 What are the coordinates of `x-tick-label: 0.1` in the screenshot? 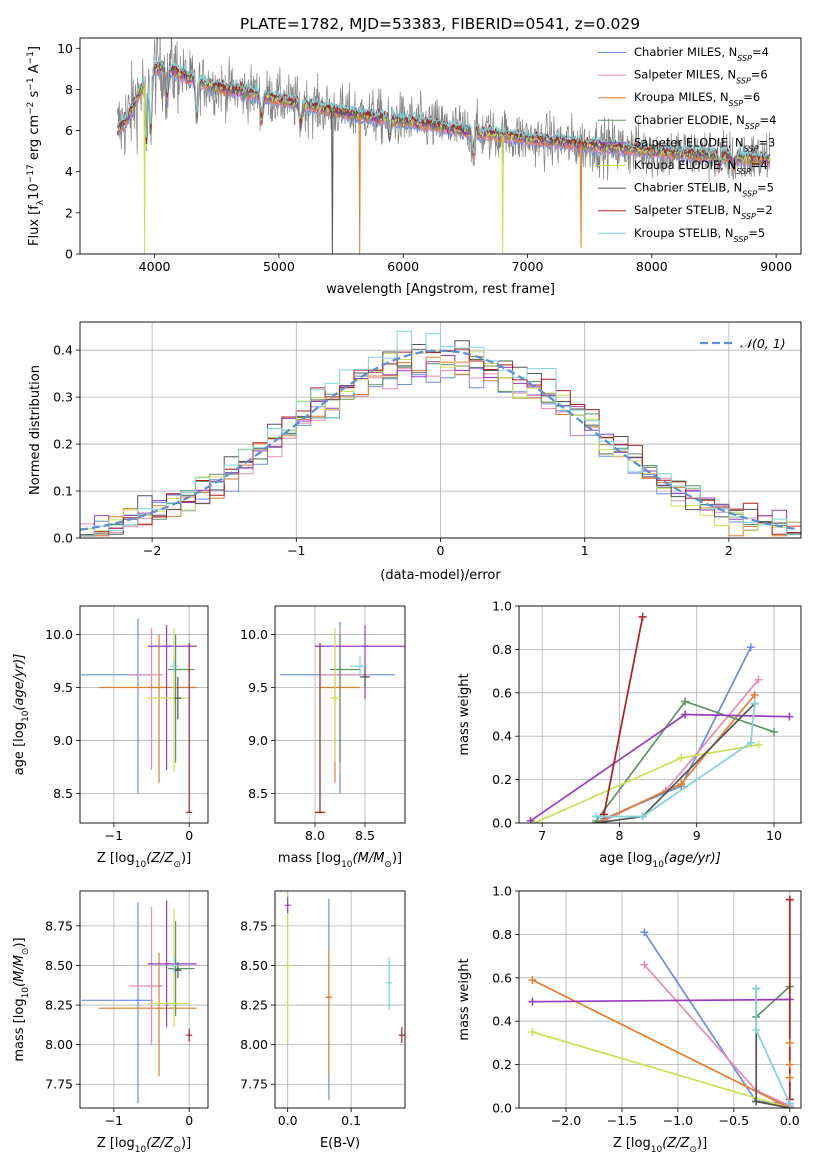 It's located at (351, 1120).